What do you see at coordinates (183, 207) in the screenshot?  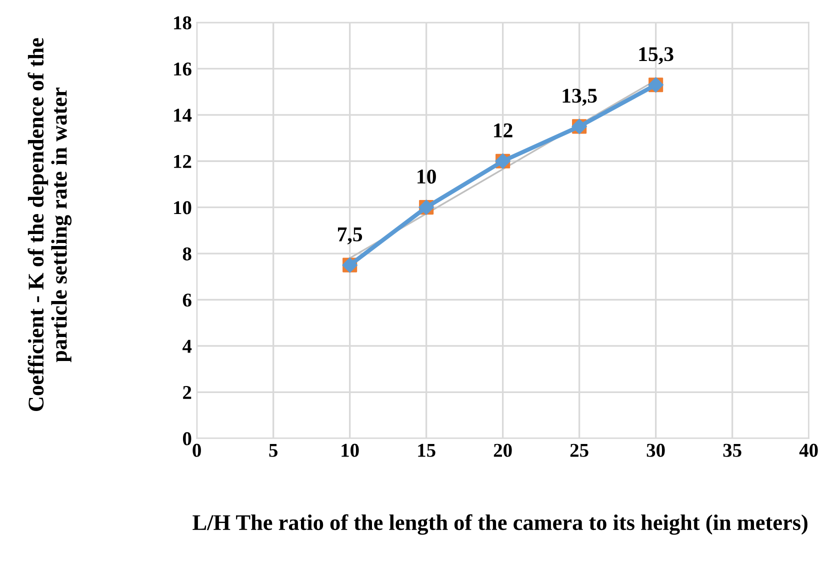 I see `y-tick-label: 10` at bounding box center [183, 207].